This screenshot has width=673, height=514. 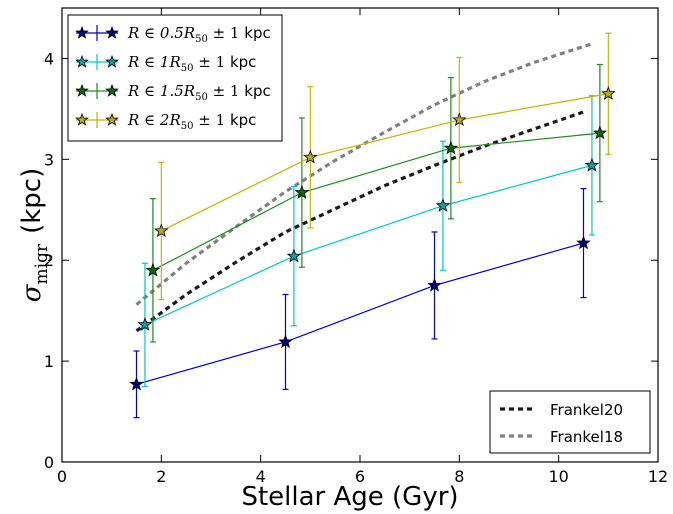 I want to click on legend-math: R ∈ 2R, so click(x=154, y=120).